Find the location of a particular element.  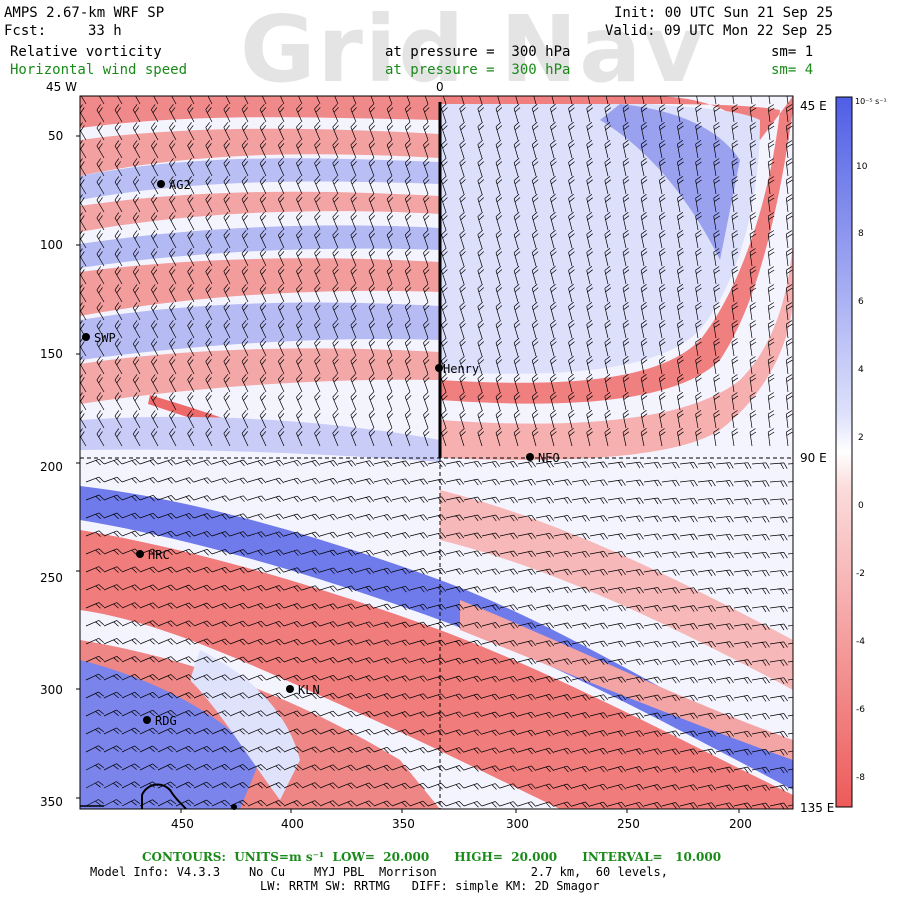

field2-name: Horizontal wind speed is located at coordinates (99, 70).